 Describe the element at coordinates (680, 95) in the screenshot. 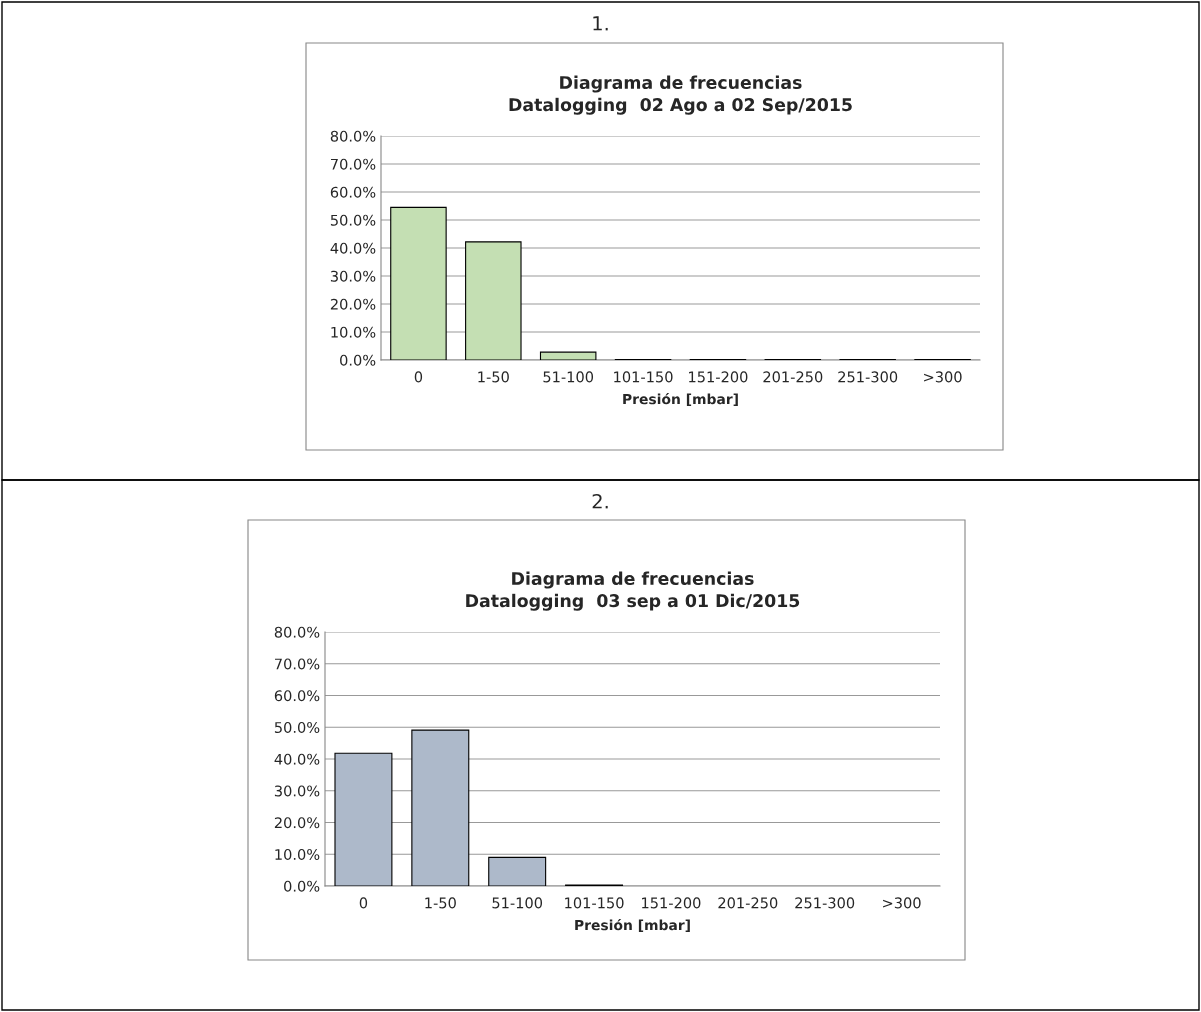

I see `chart-title: Diagrama de frecuencias Datalogging 02 Ago a 02 Sep/2015` at that location.